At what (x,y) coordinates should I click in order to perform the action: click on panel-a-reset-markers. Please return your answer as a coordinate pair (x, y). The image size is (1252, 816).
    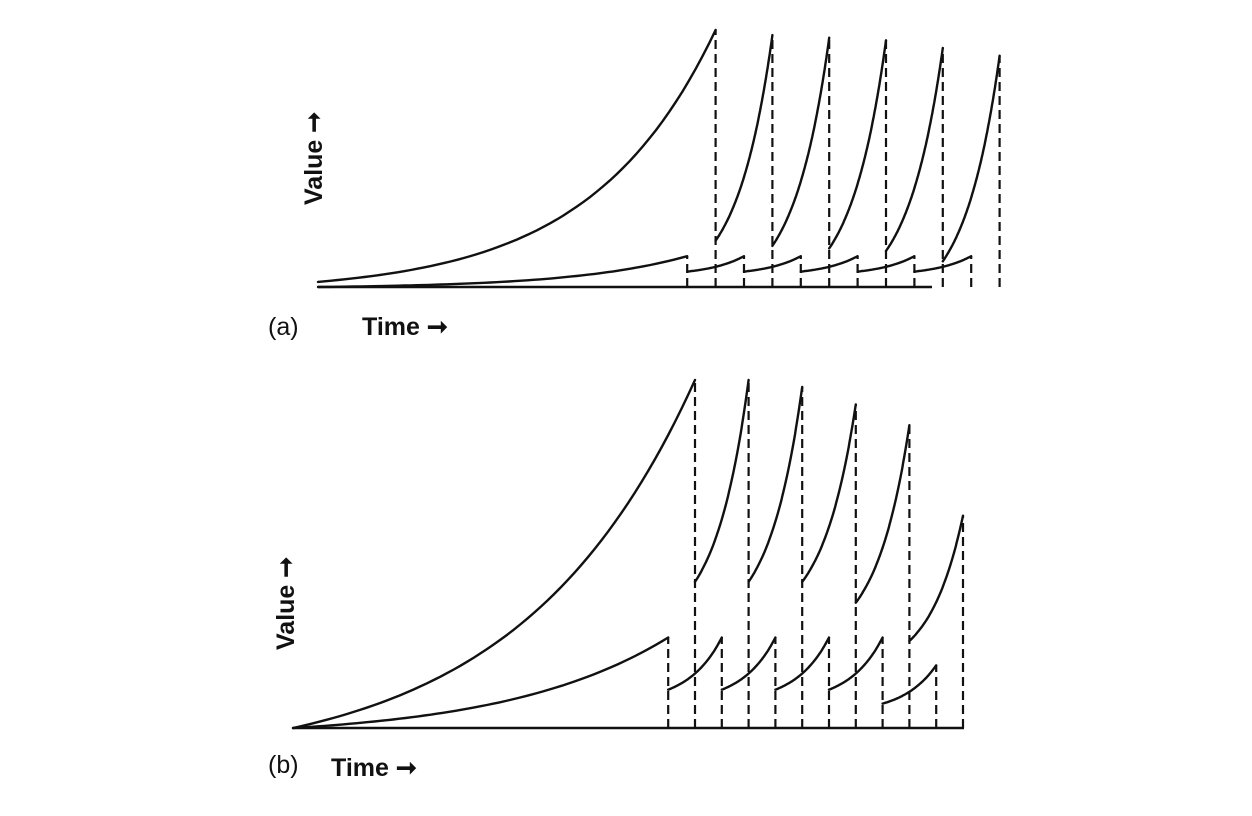
    Looking at the image, I should click on (843, 158).